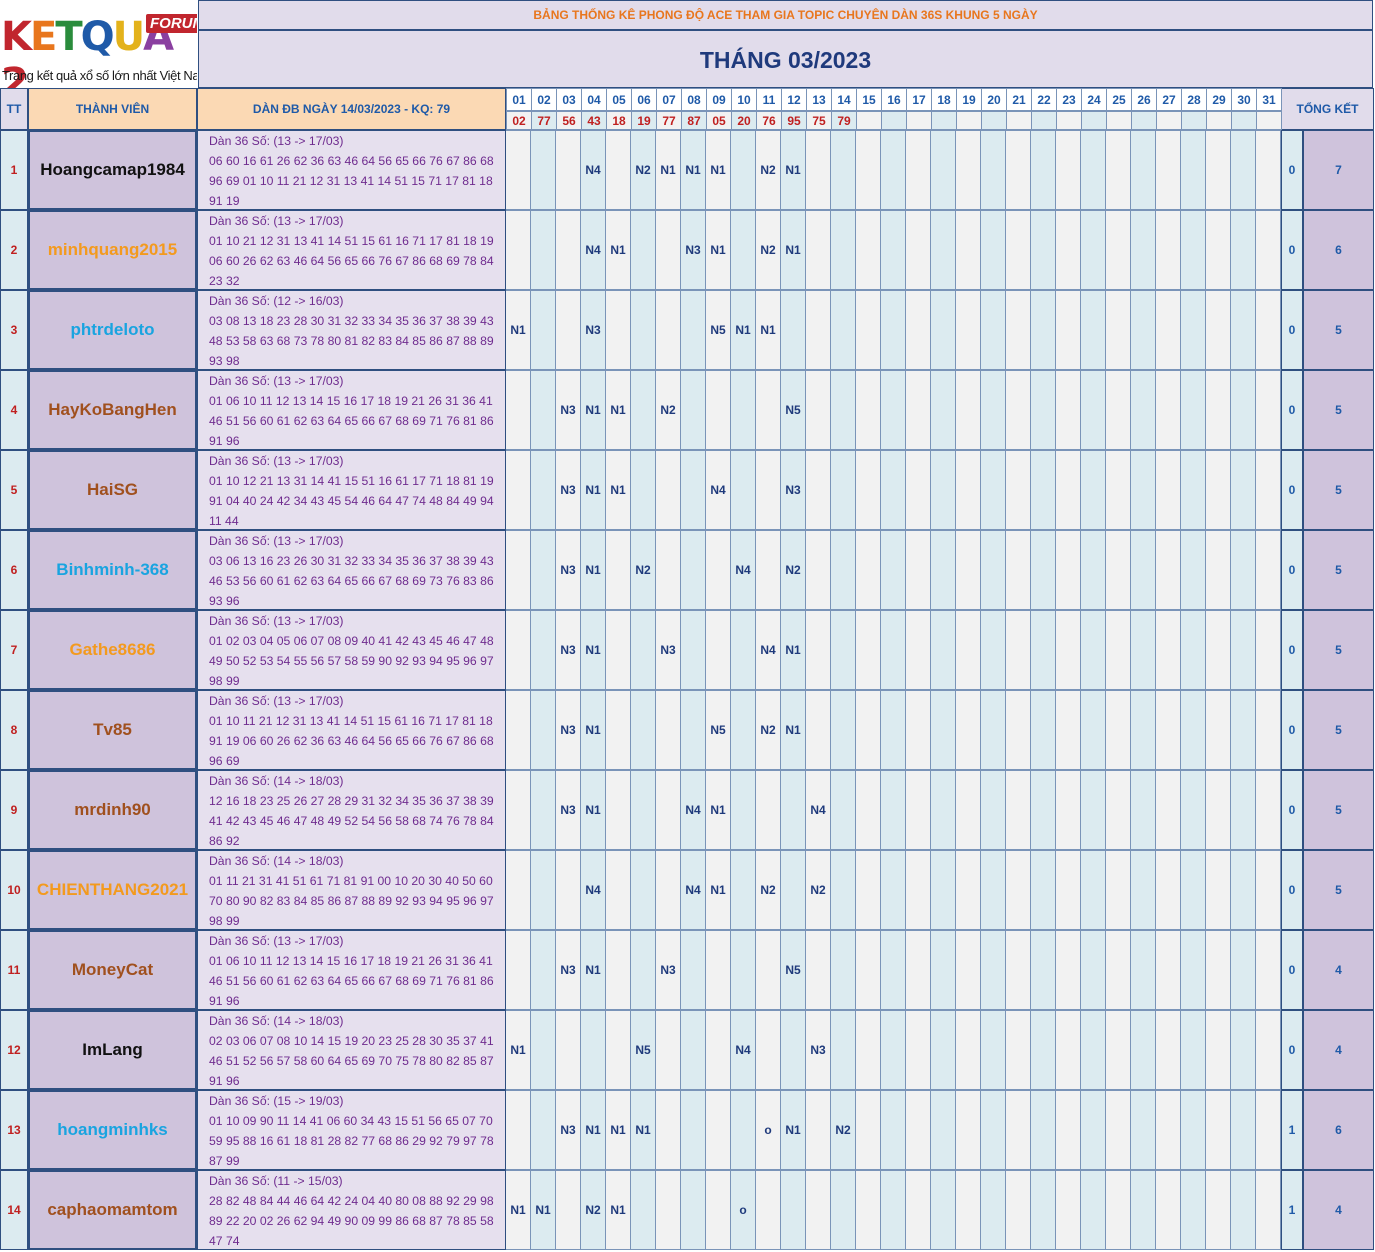  I want to click on miss-count: 0, so click(1292, 810).